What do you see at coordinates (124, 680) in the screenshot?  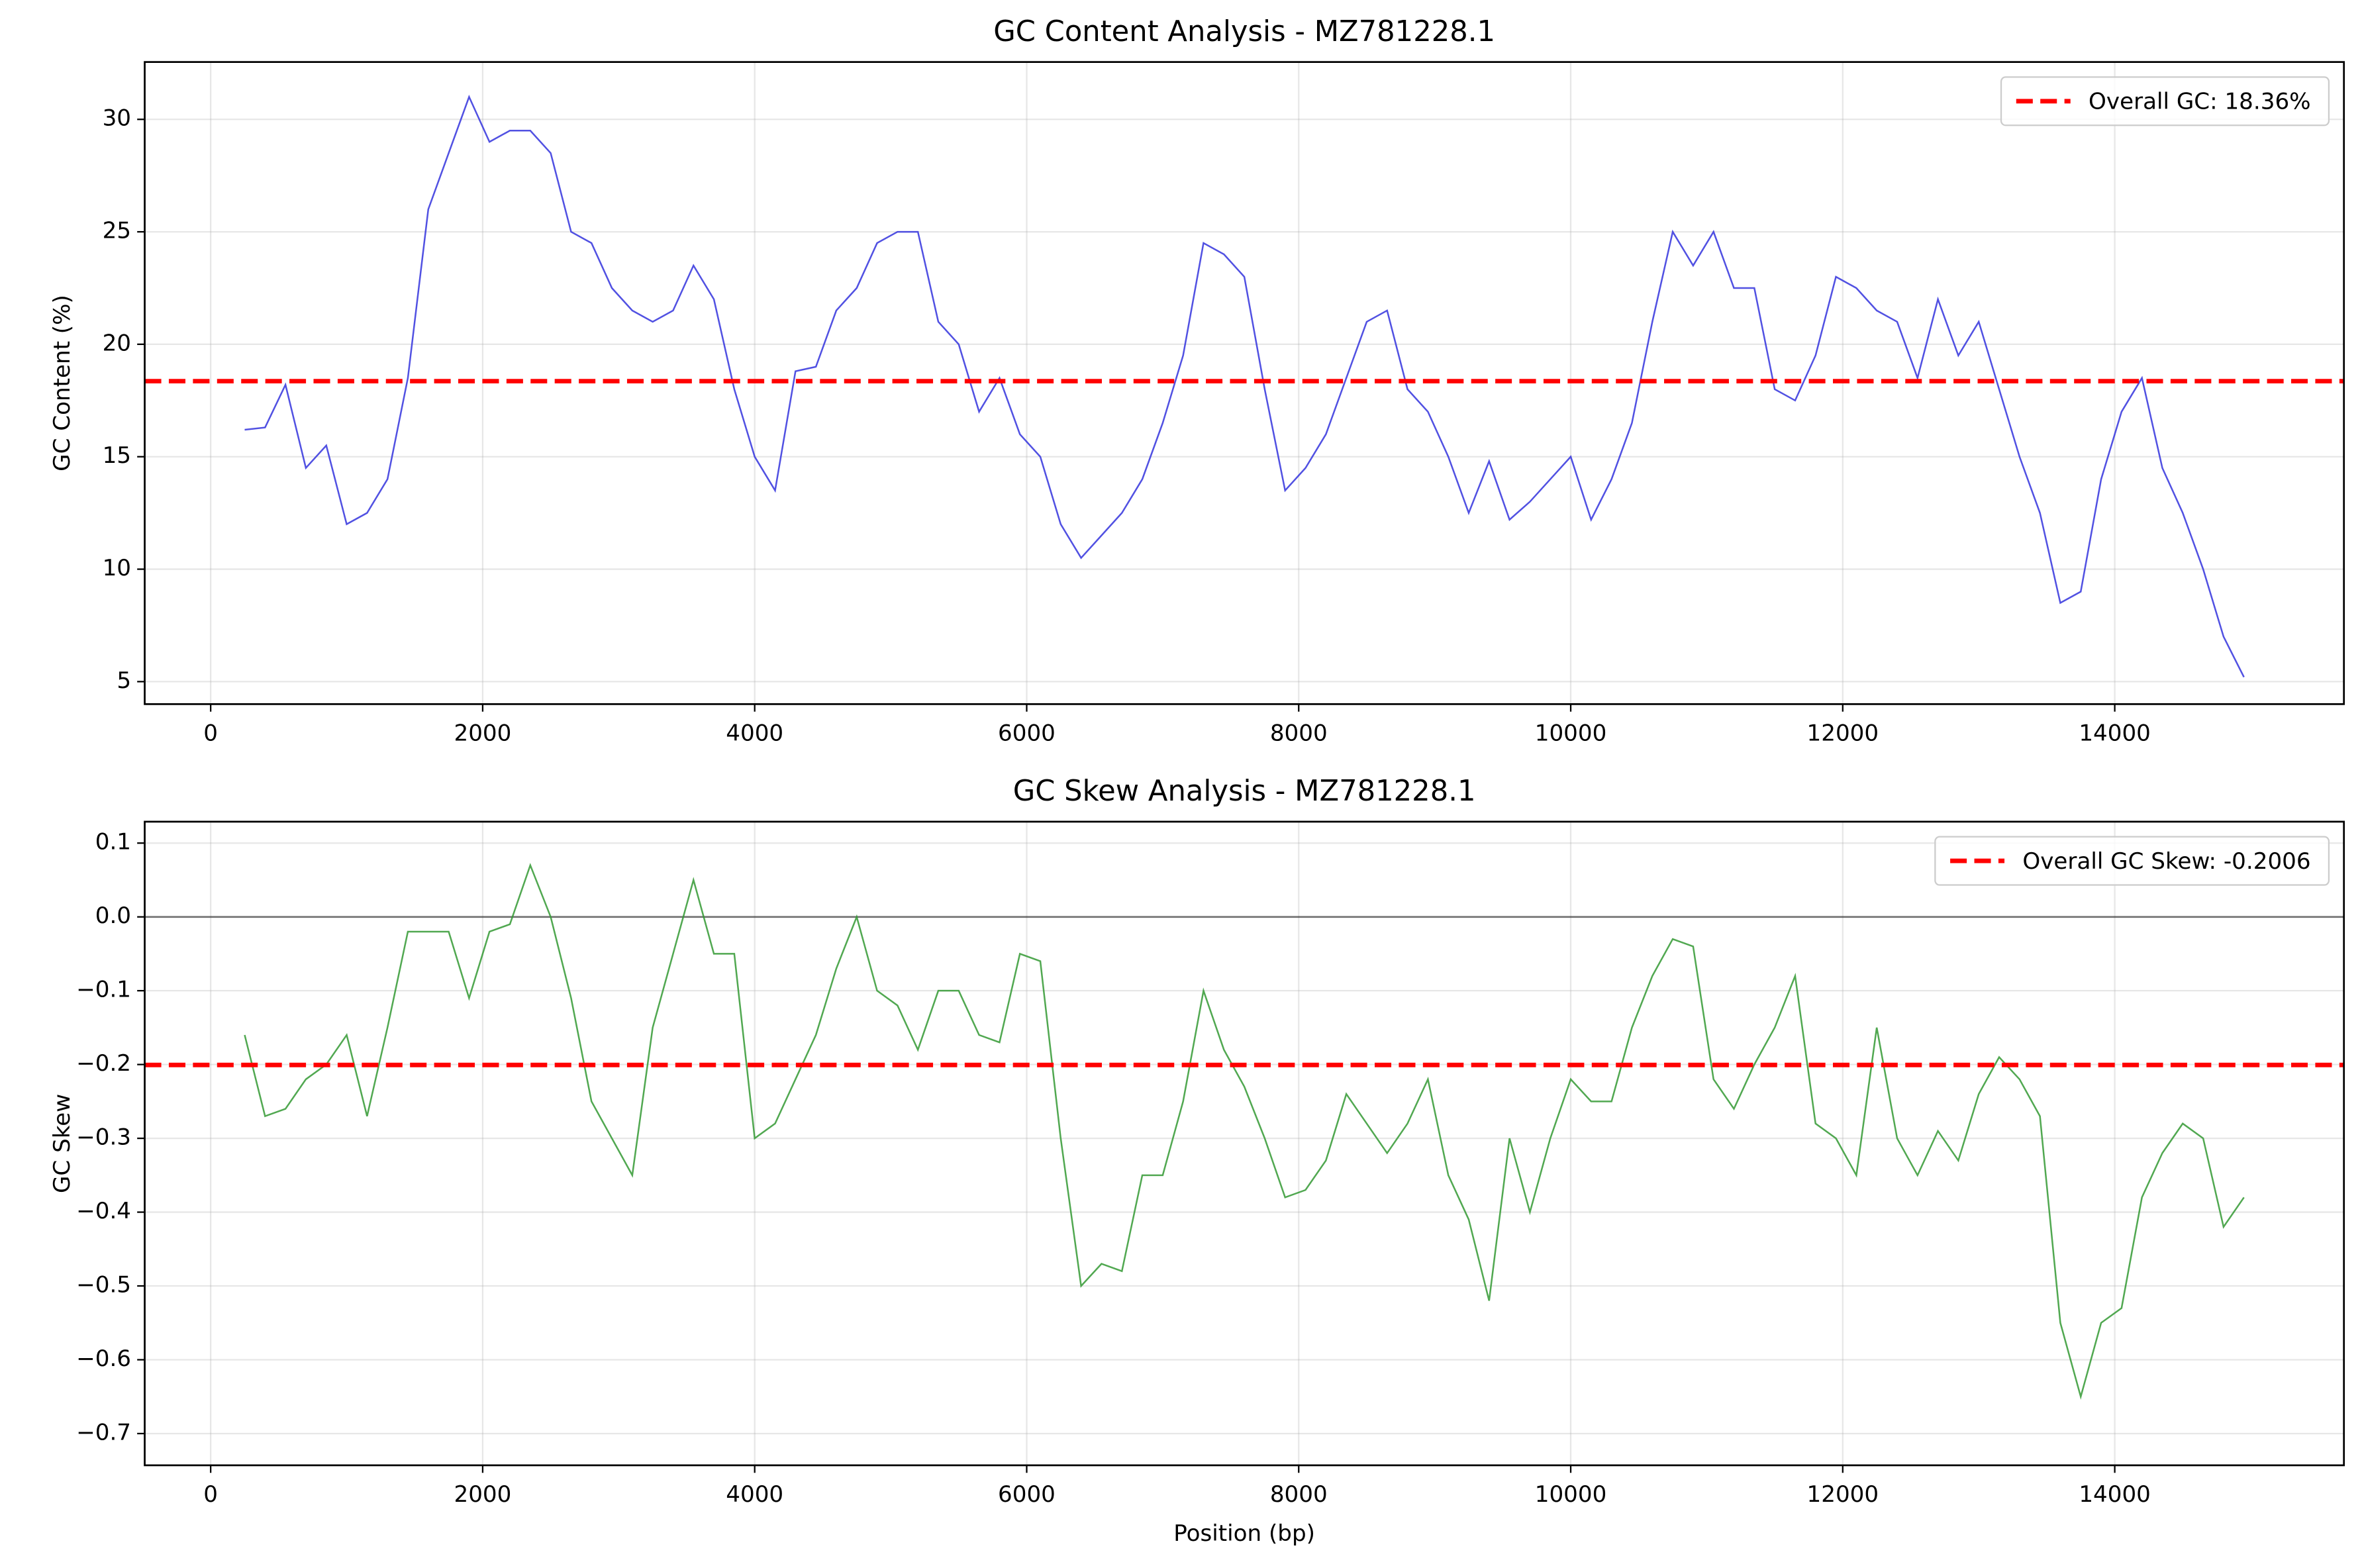 I see `y-tick-label: 5` at bounding box center [124, 680].